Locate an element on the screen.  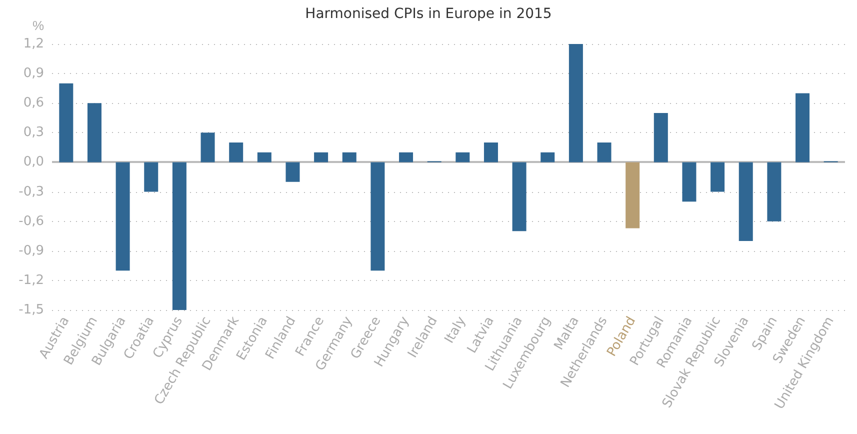
y-tick-label: 0,6 is located at coordinates (33, 103).